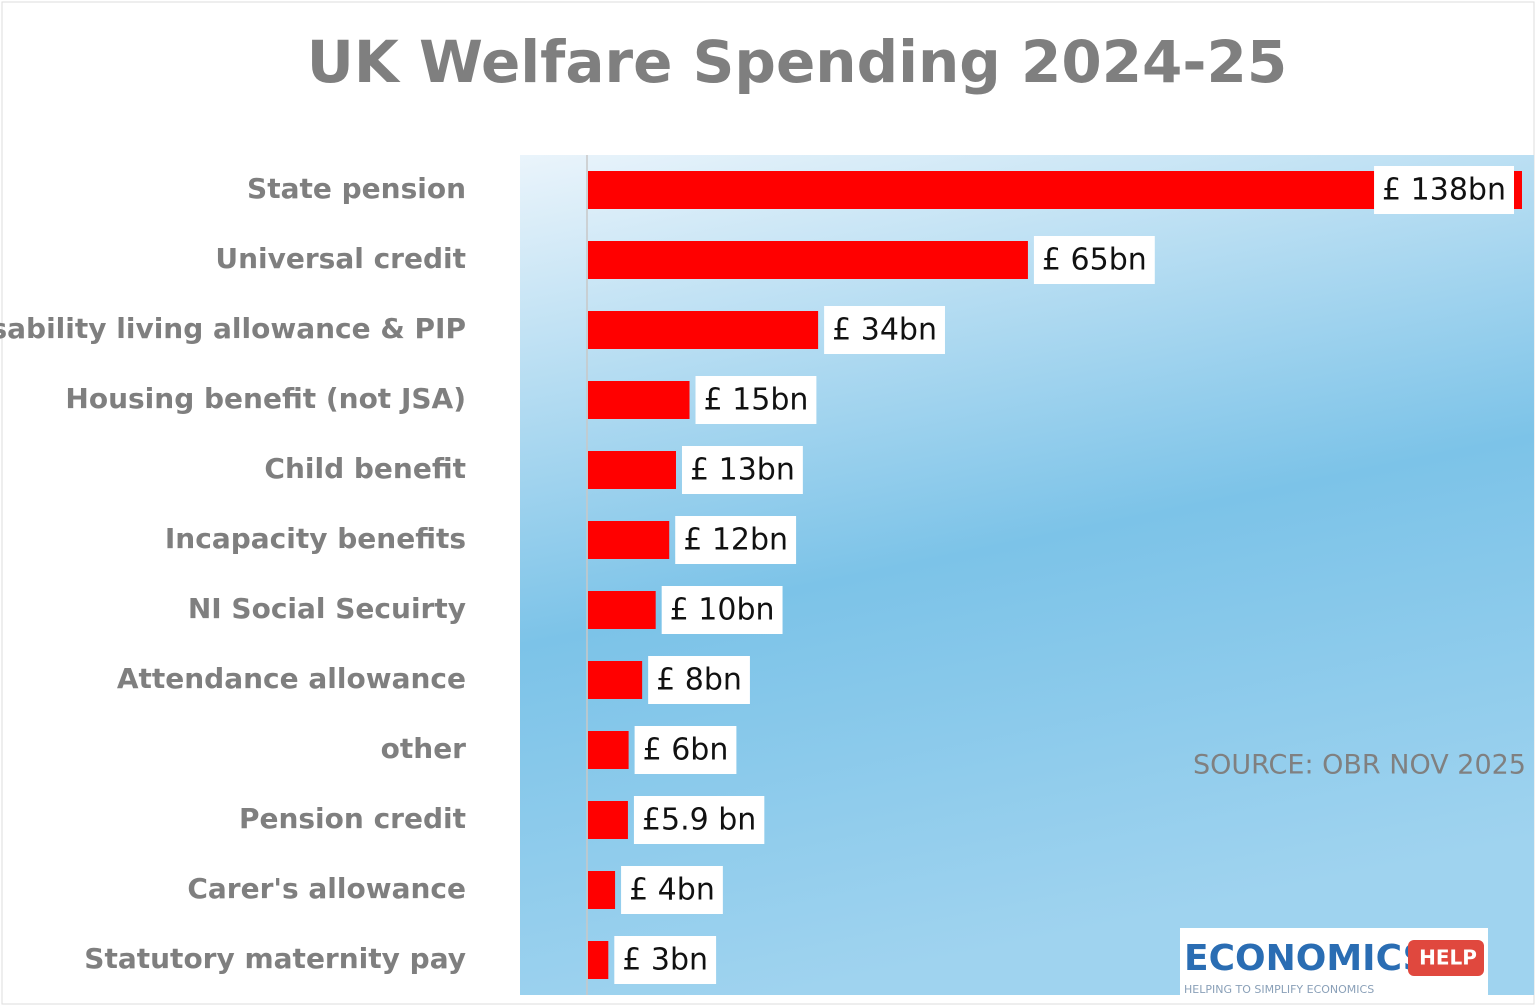  I want to click on chart-title: UK Welfare Spending 2024-25, so click(797, 62).